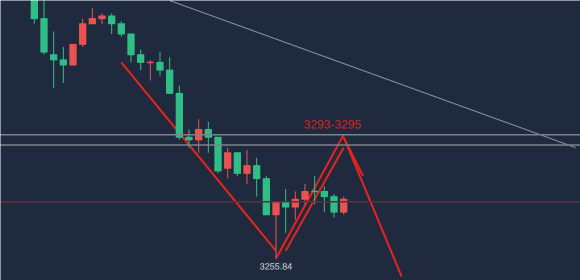  I want to click on annotation: 3293-3295, so click(333, 125).